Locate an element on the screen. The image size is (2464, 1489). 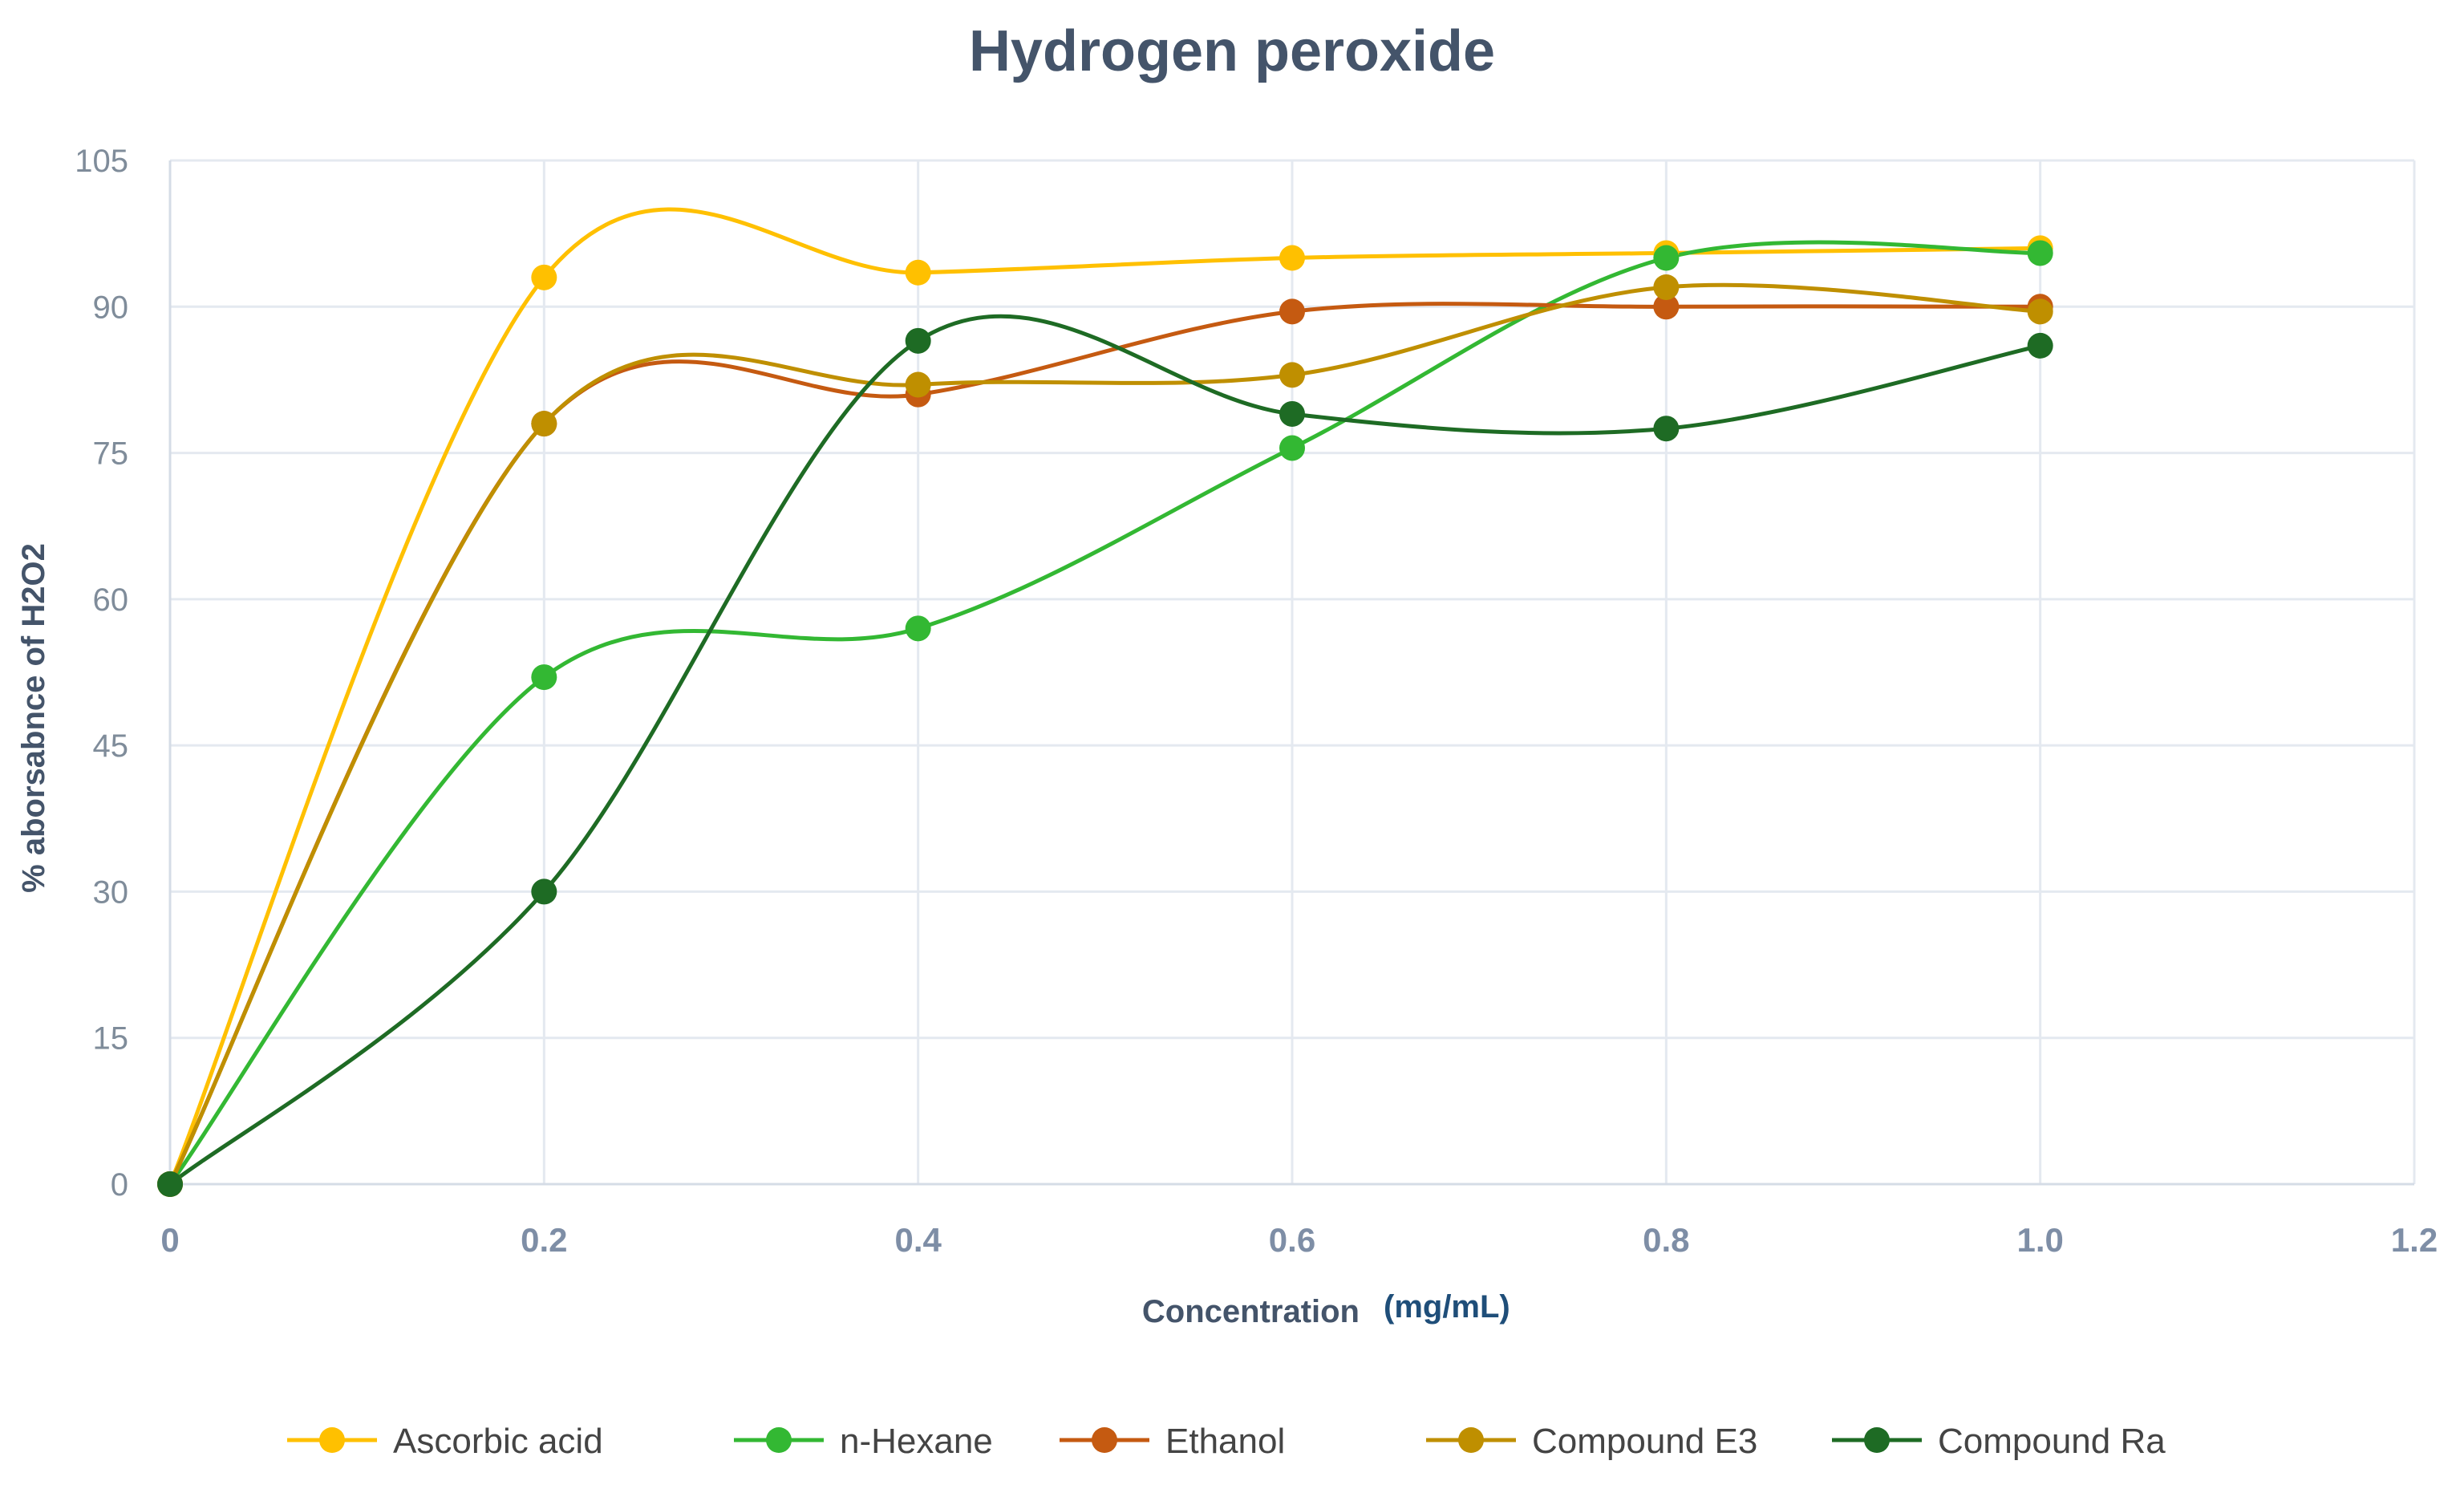
legend-label-n-hexane: n-Hexane is located at coordinates (917, 1441).